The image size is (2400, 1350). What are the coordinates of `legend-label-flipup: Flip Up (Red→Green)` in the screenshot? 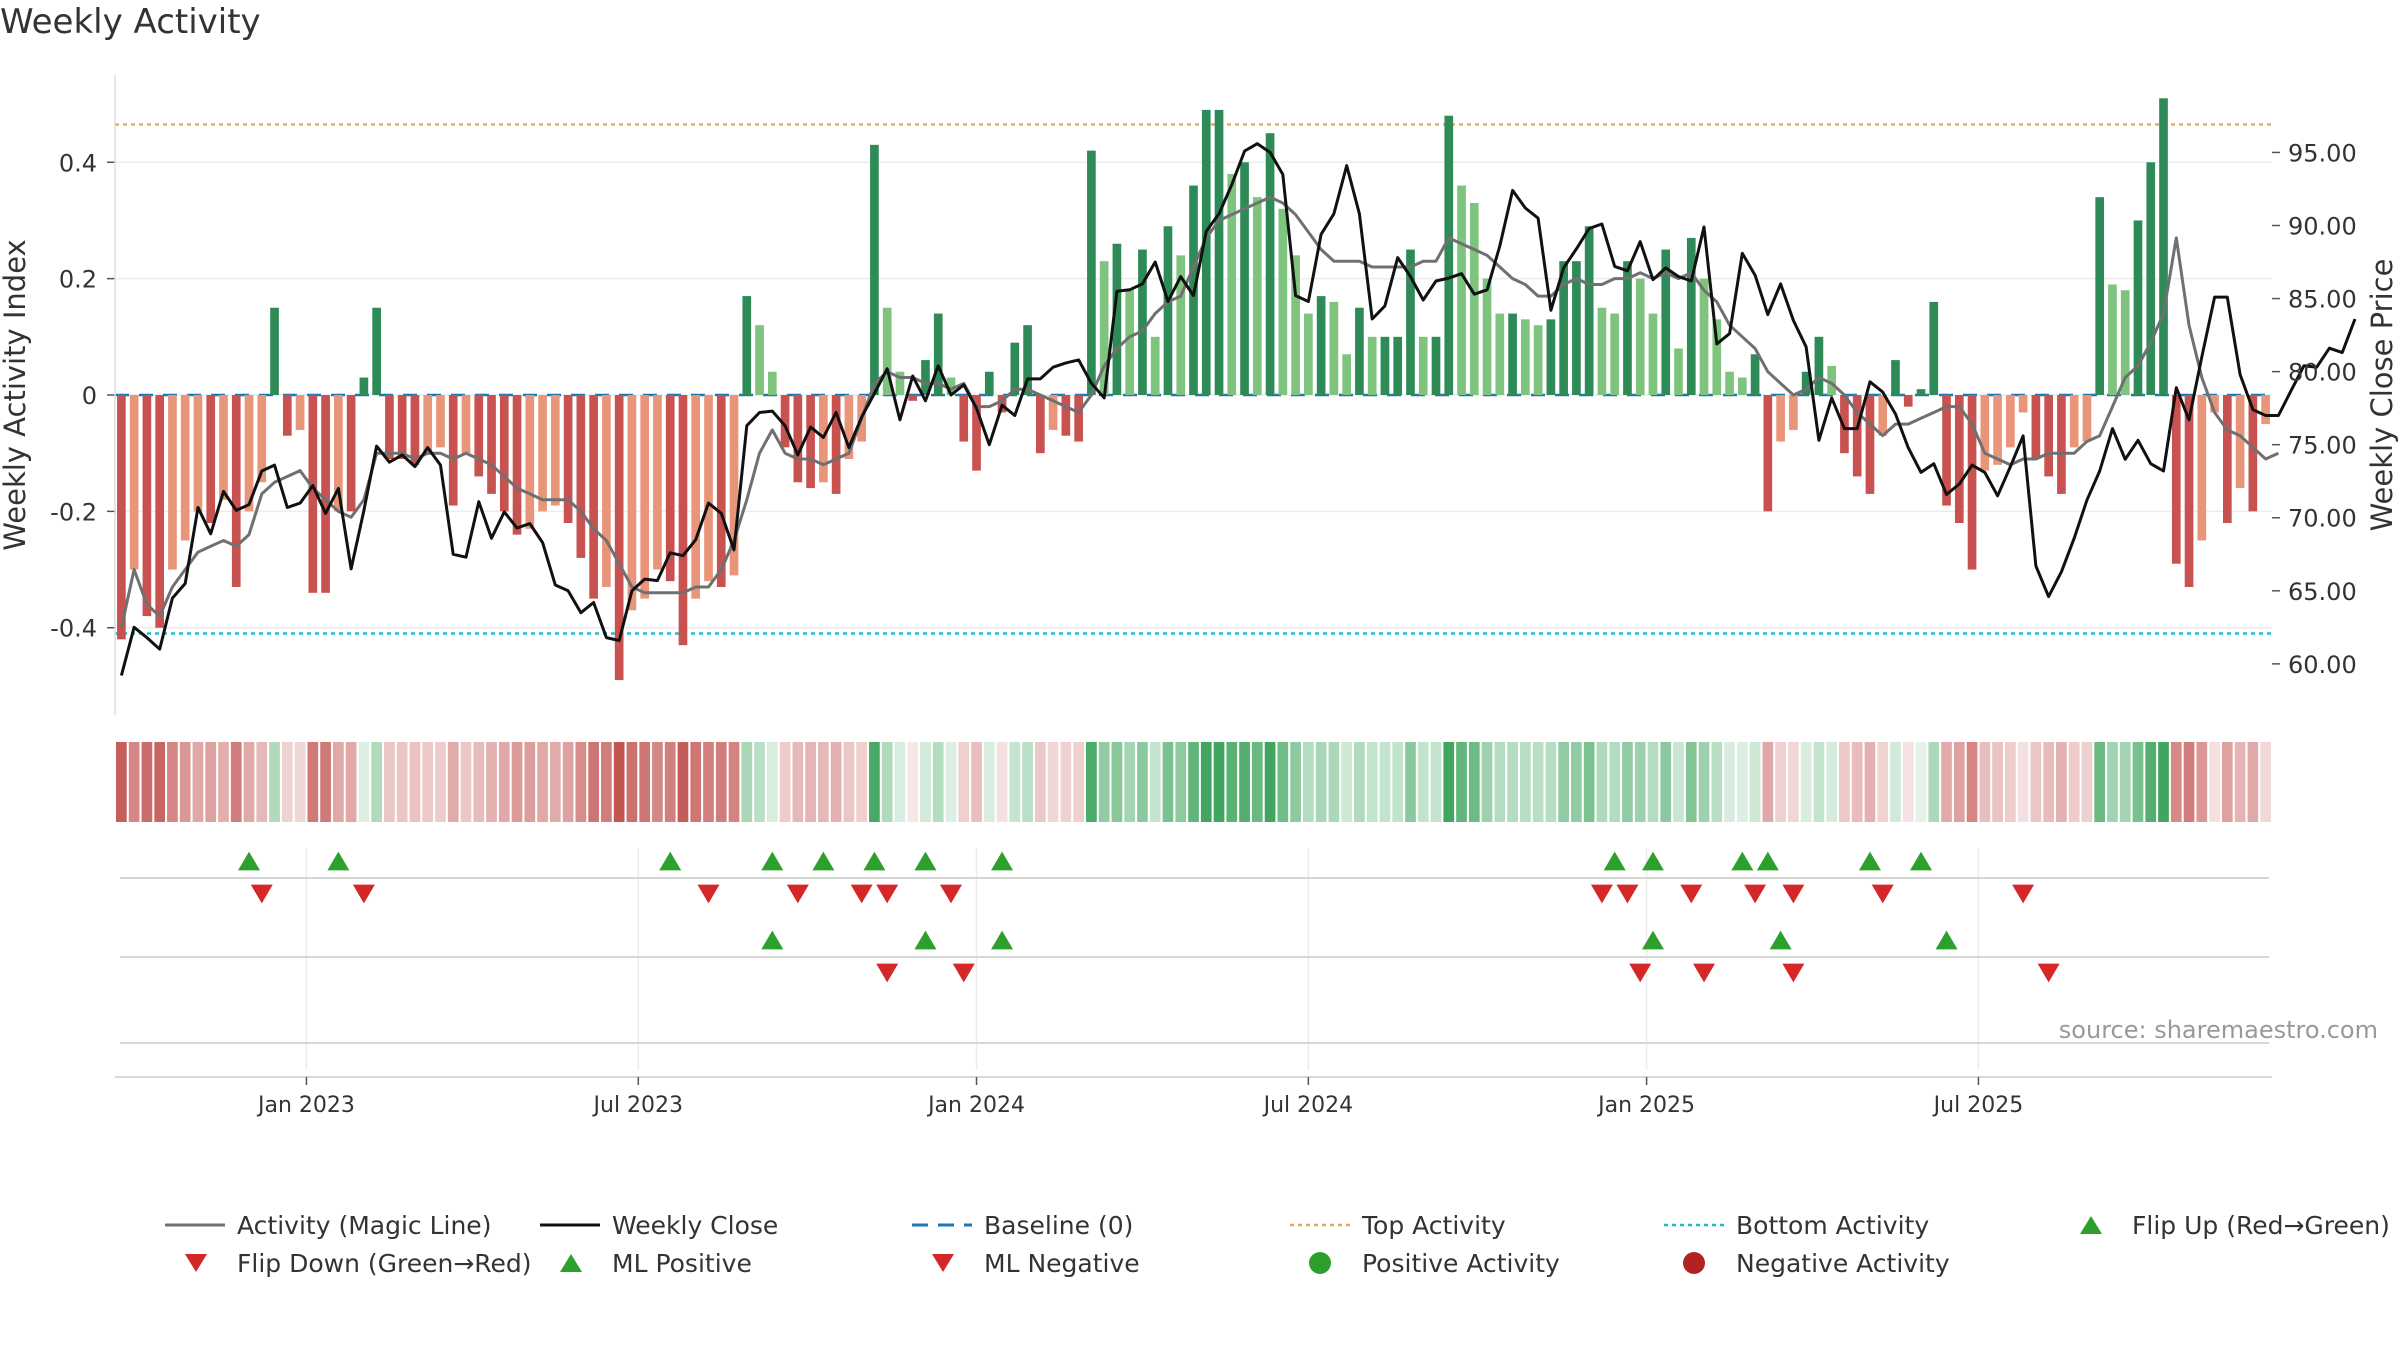 It's located at (2261, 1225).